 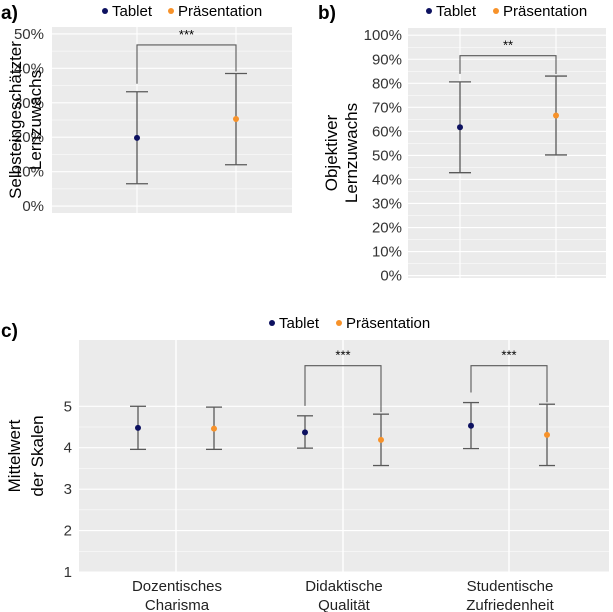 What do you see at coordinates (15, 120) in the screenshot?
I see `y-axis-label: Selbsteingeschätzter` at bounding box center [15, 120].